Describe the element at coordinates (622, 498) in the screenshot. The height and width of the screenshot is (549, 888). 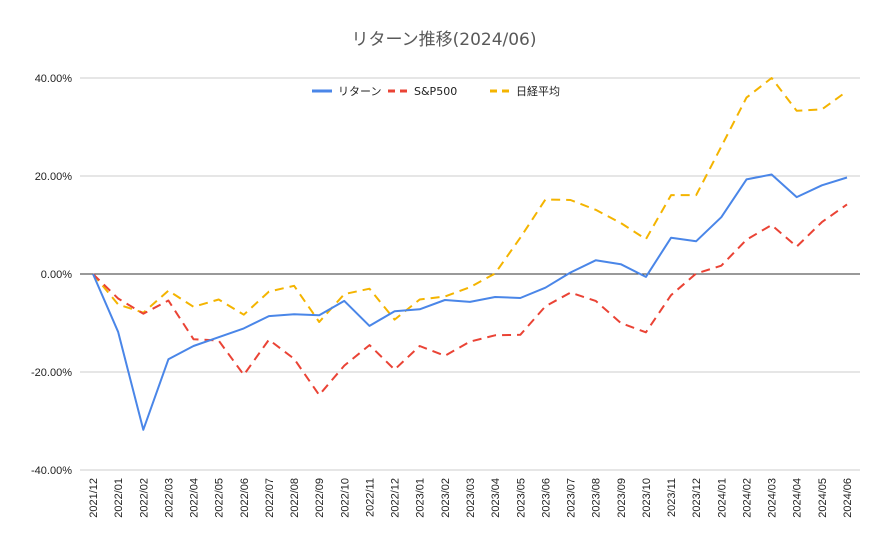
I see `x-tick-label: 2023/09` at that location.